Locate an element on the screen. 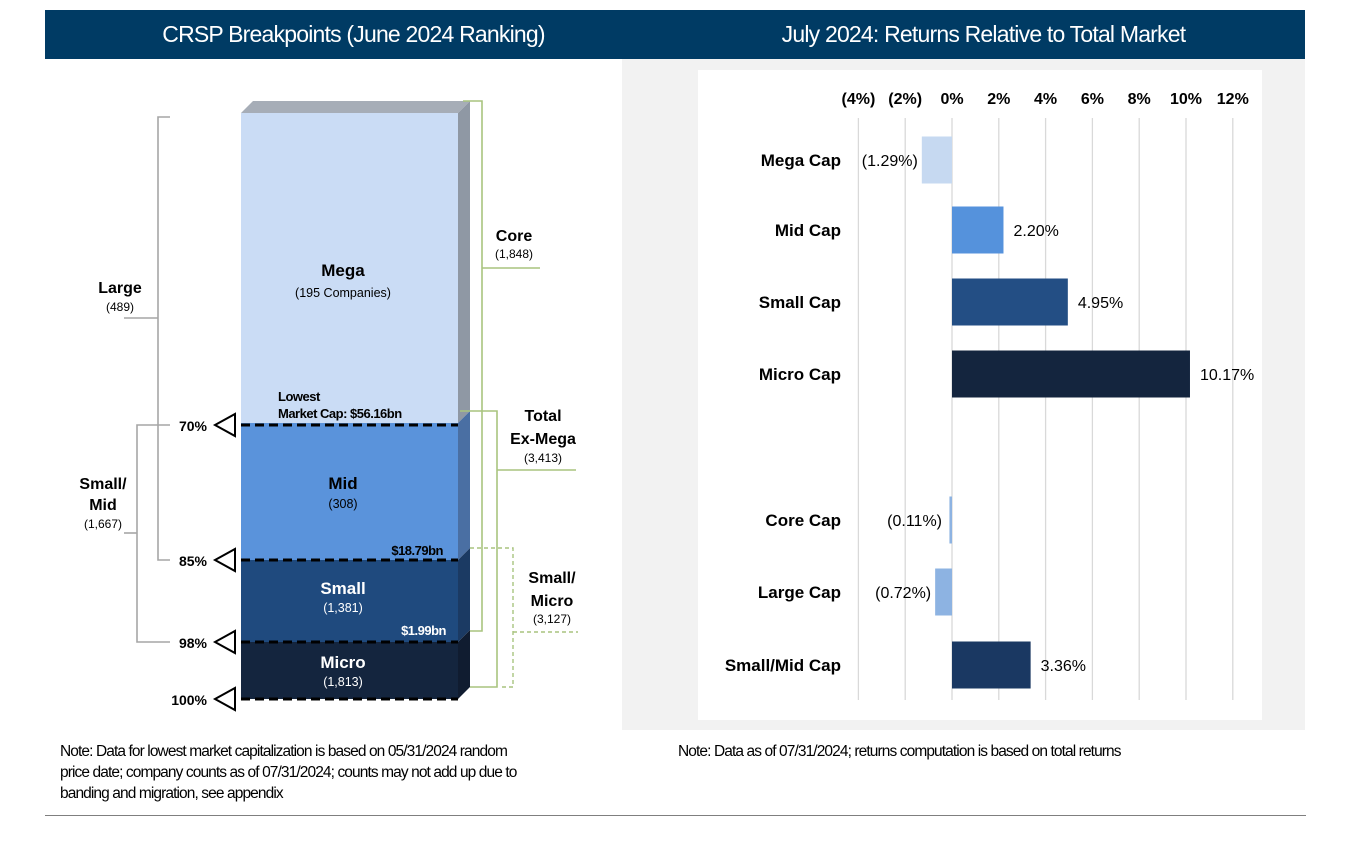 This screenshot has width=1347, height=844. percentile-marker-100: 100% is located at coordinates (203, 699).